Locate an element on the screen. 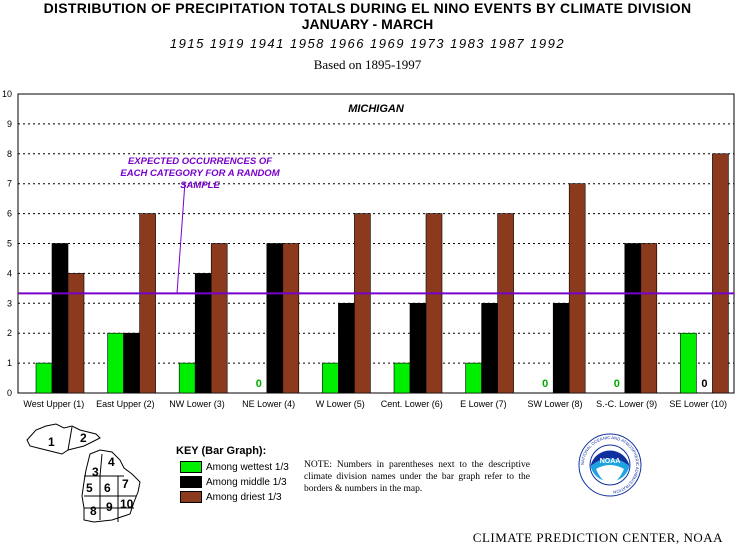  key-row-wettest: Among wettest 1/3 is located at coordinates (234, 467).